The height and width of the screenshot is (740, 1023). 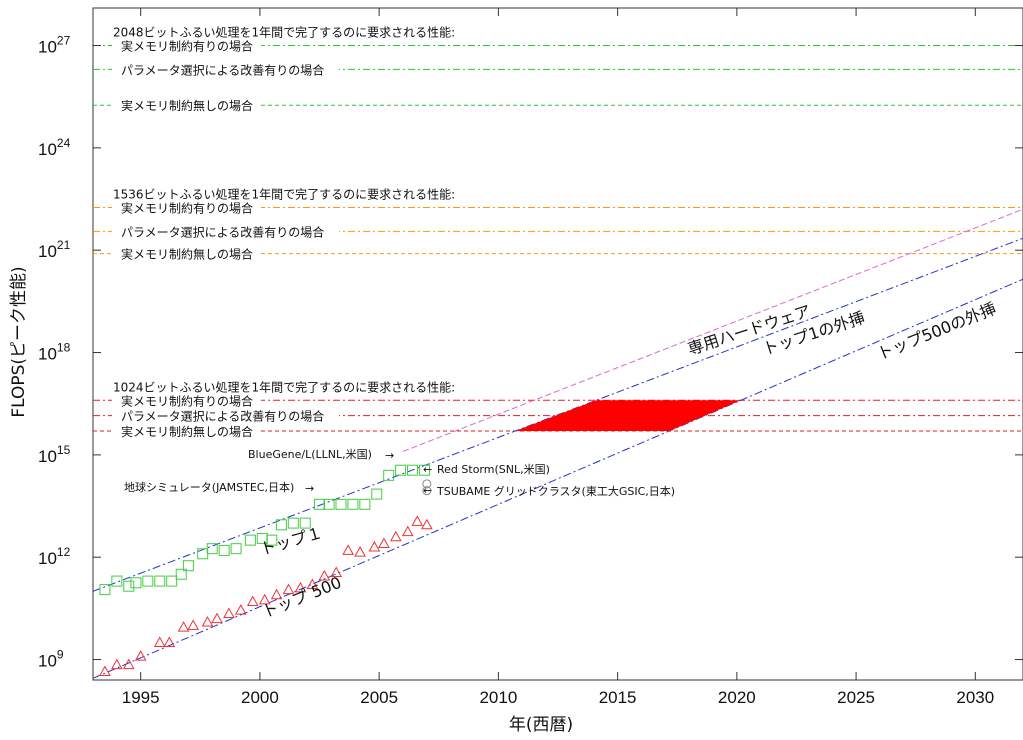 What do you see at coordinates (498, 697) in the screenshot?
I see `x-tick-label-3: 2010` at bounding box center [498, 697].